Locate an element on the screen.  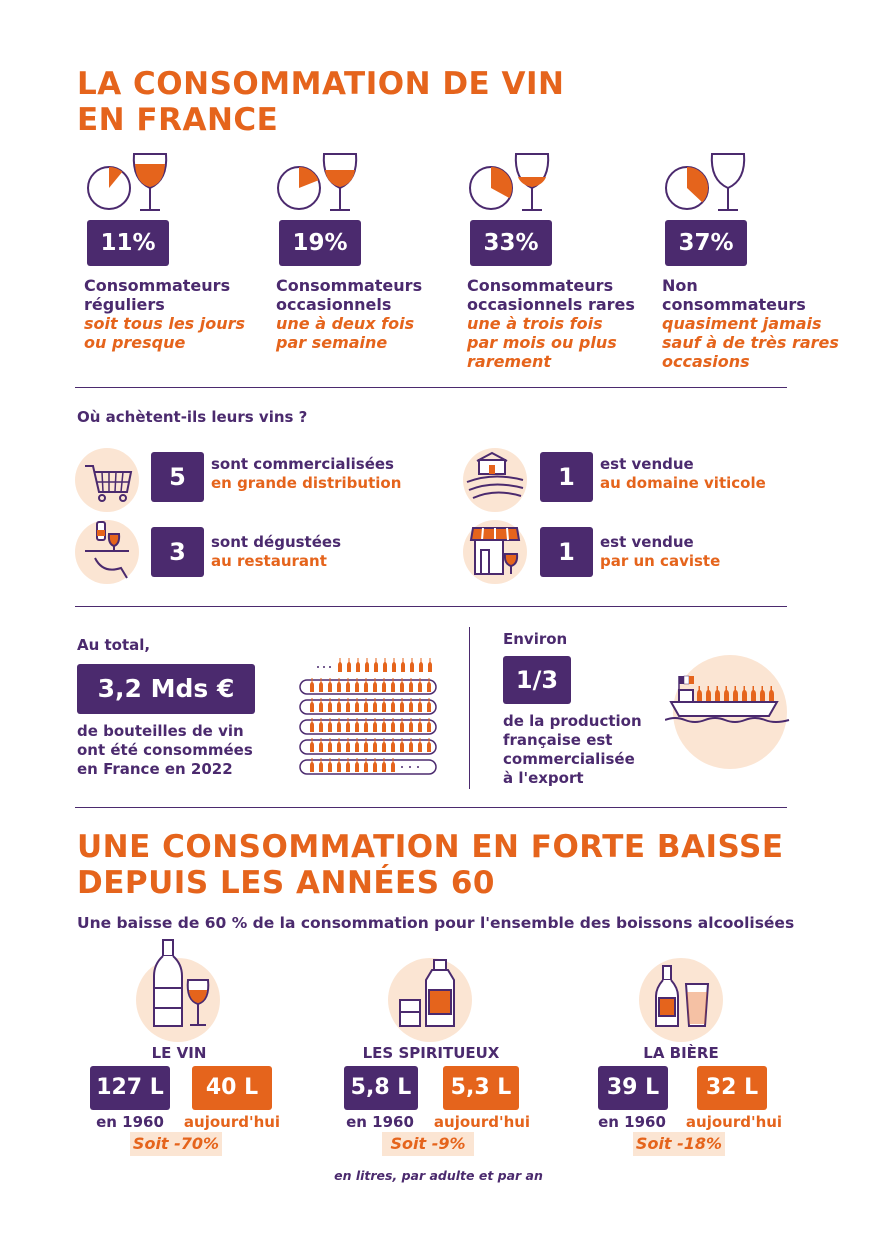
purchase-text: est vendue par un caviste is located at coordinates (660, 552).